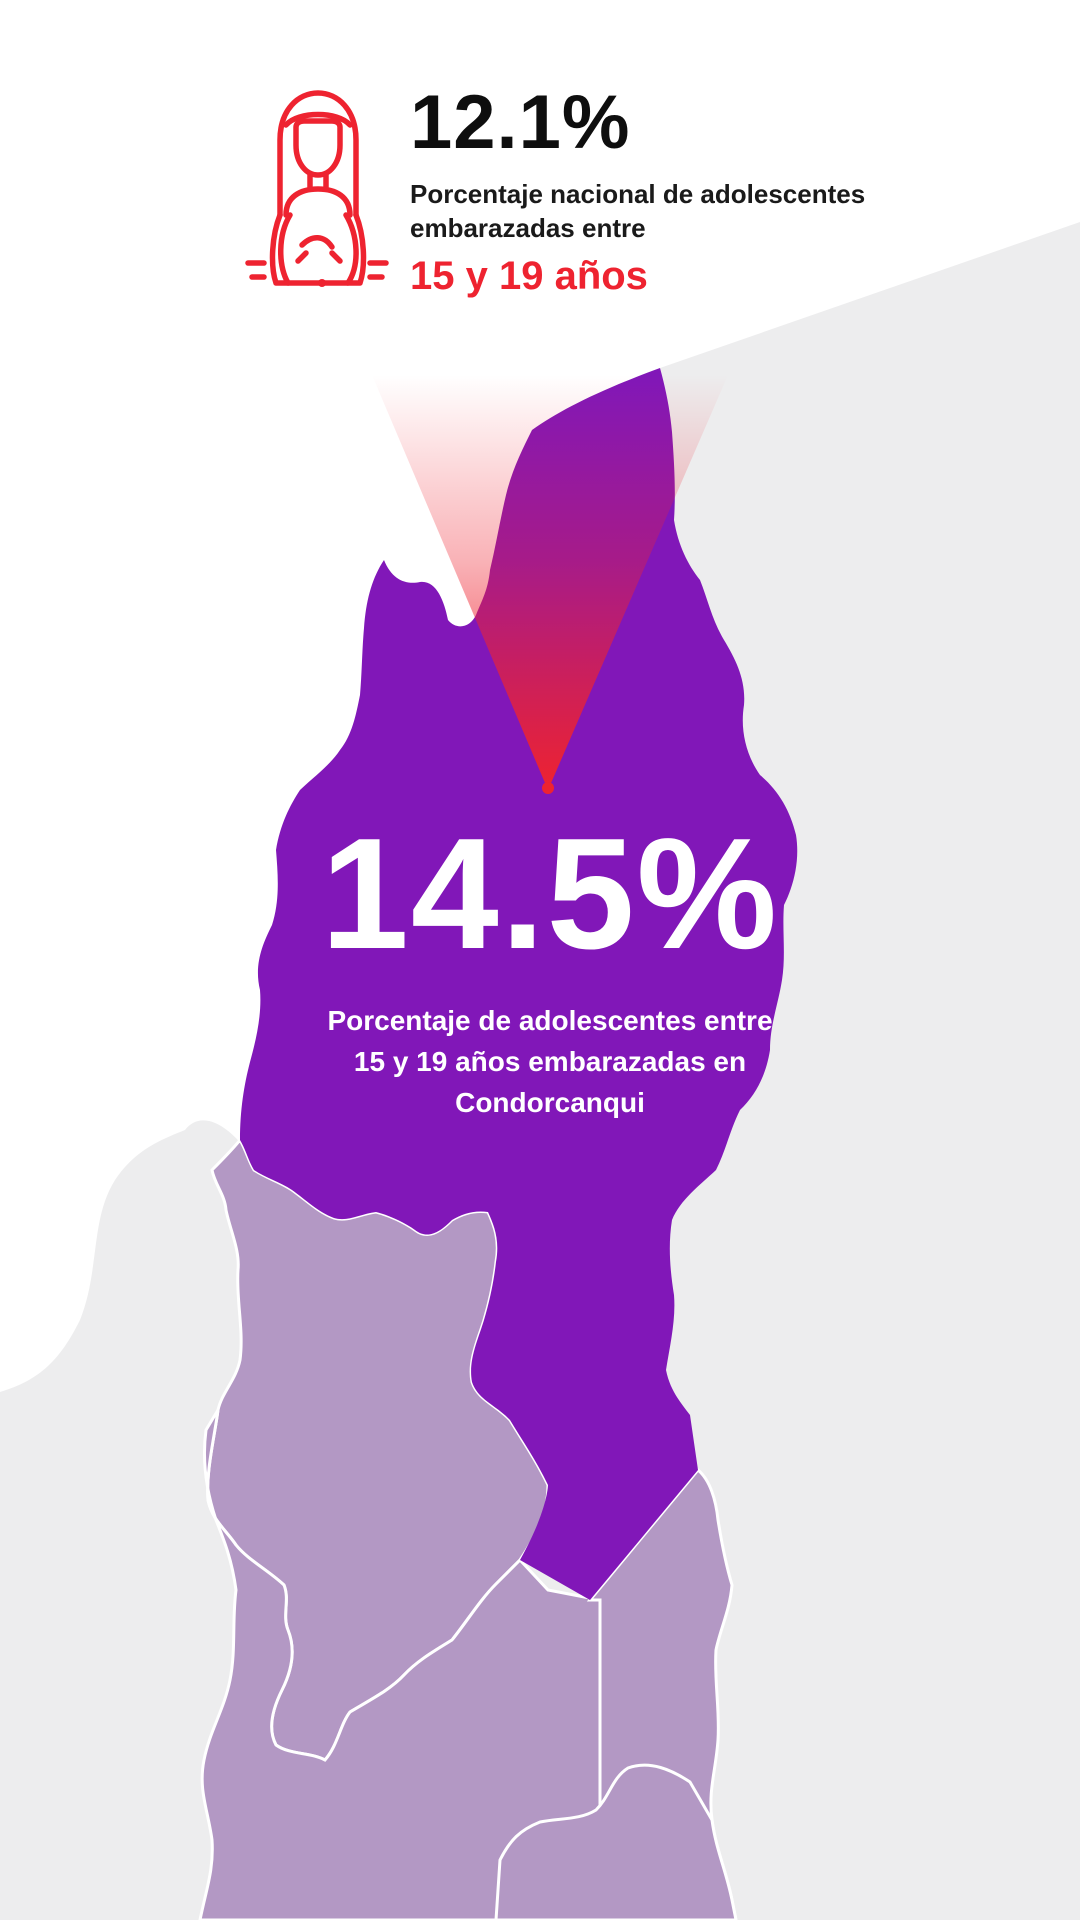  I want to click on neighbor-region-south, so click(400, 1664).